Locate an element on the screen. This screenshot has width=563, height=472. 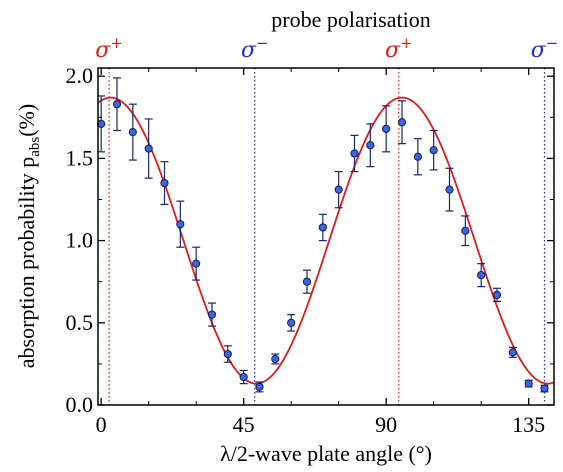
y-axis-label-unit: (%) is located at coordinates (26, 120).